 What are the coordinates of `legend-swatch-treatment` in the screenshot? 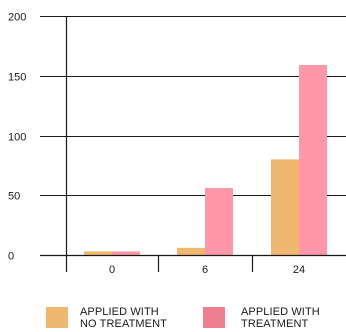 It's located at (214, 317).